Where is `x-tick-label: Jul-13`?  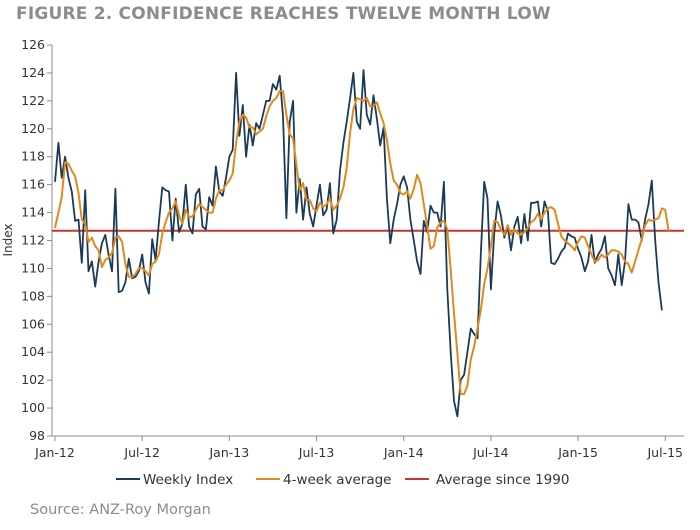 x-tick-label: Jul-13 is located at coordinates (316, 452).